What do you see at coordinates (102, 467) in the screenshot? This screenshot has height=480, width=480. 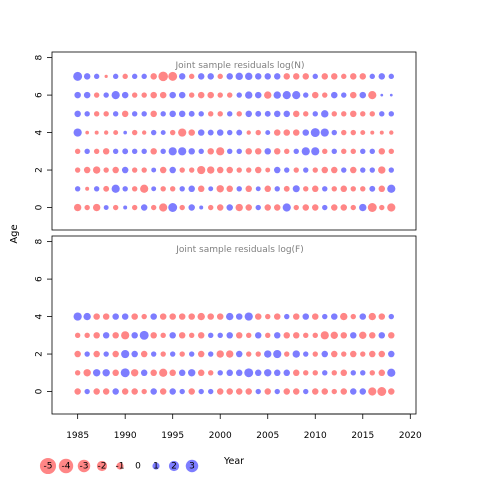 I see `legend-label: -2` at bounding box center [102, 467].